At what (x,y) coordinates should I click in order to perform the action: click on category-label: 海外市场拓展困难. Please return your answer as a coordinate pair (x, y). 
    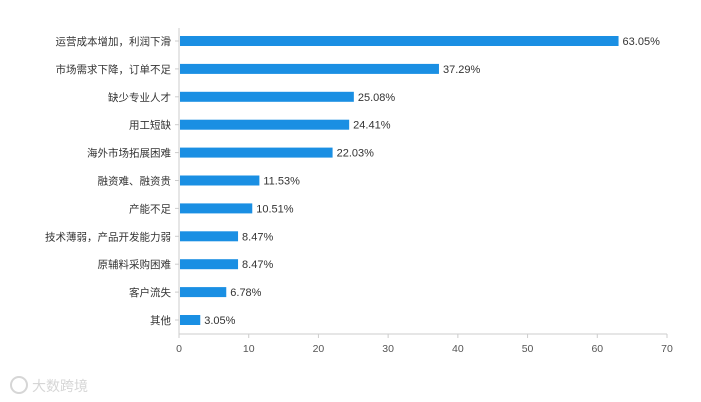
    Looking at the image, I should click on (129, 153).